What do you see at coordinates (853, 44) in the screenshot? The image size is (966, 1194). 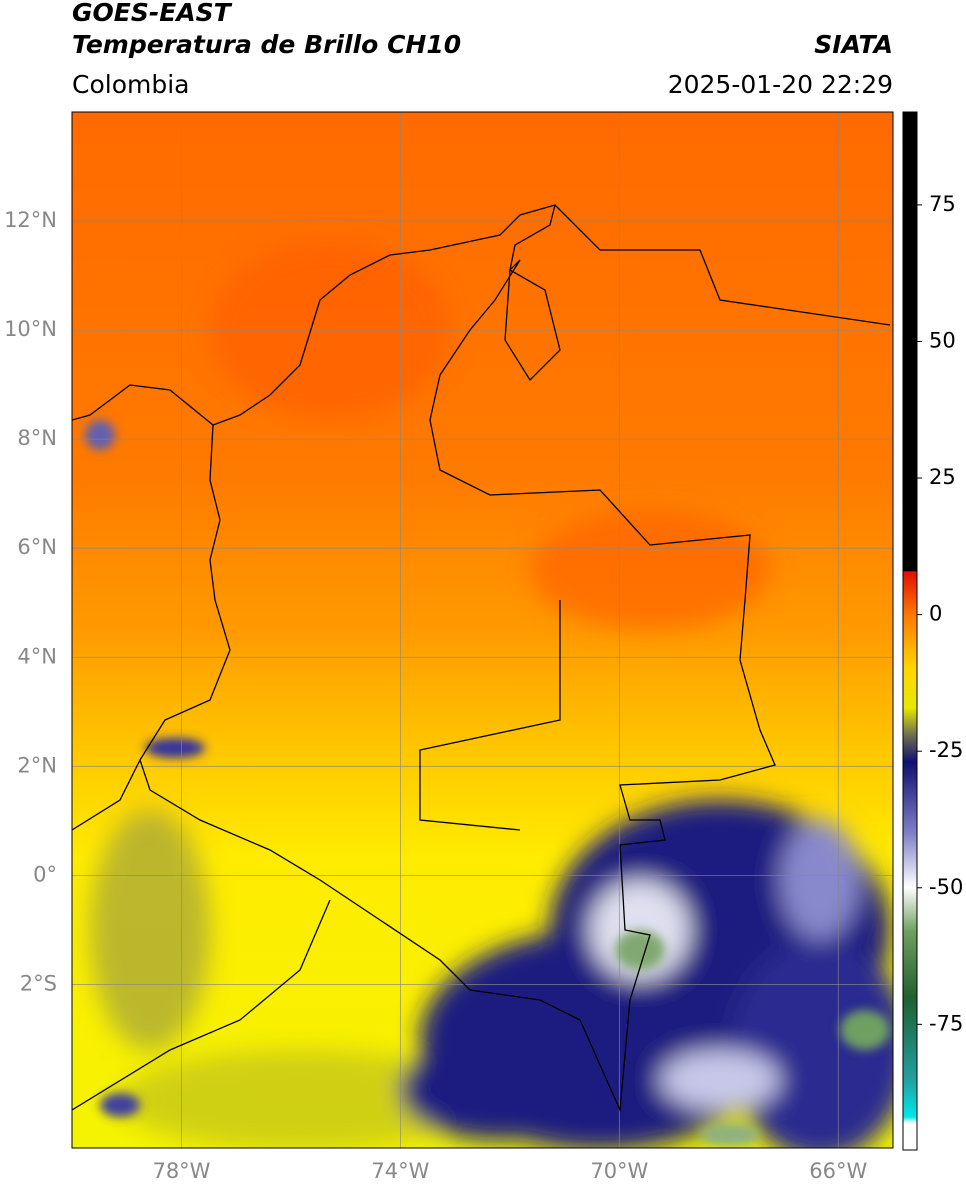 I see `source: SIATA` at bounding box center [853, 44].